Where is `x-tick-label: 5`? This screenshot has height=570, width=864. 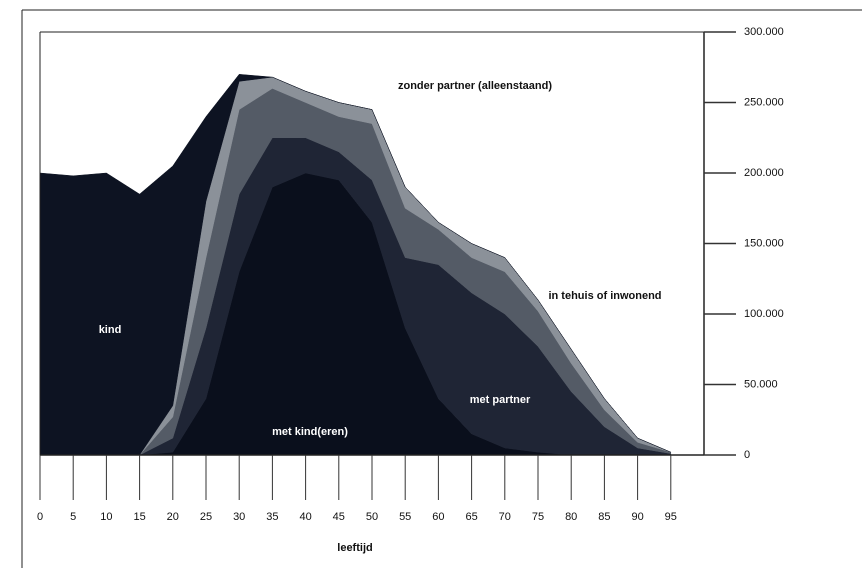 x-tick-label: 5 is located at coordinates (73, 517).